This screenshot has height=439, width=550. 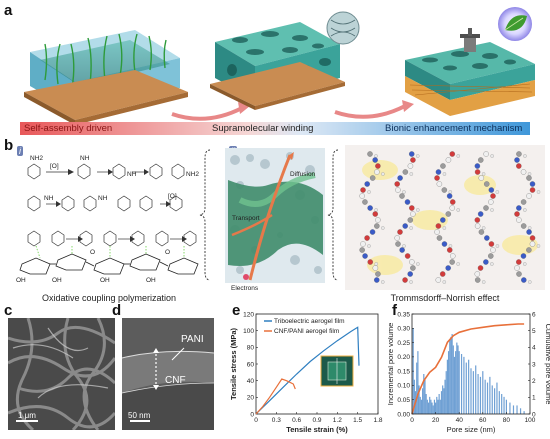 I want to click on y-tick-label: 0.35, so click(x=403, y=314).